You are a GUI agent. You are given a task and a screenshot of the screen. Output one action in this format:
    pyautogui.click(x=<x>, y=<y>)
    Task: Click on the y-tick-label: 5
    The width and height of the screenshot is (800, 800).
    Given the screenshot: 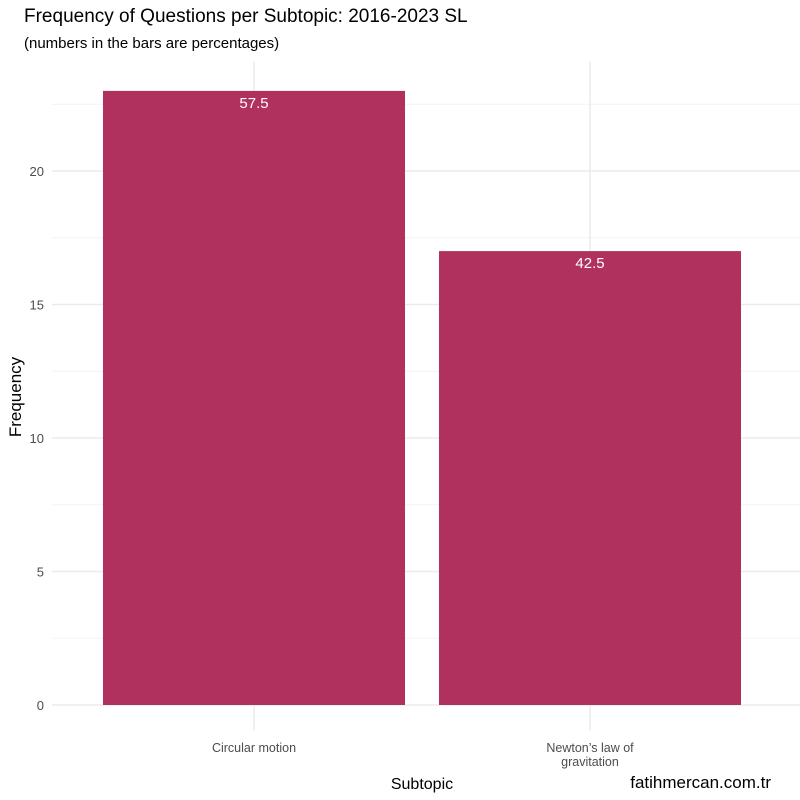 What is the action you would take?
    pyautogui.click(x=40, y=572)
    